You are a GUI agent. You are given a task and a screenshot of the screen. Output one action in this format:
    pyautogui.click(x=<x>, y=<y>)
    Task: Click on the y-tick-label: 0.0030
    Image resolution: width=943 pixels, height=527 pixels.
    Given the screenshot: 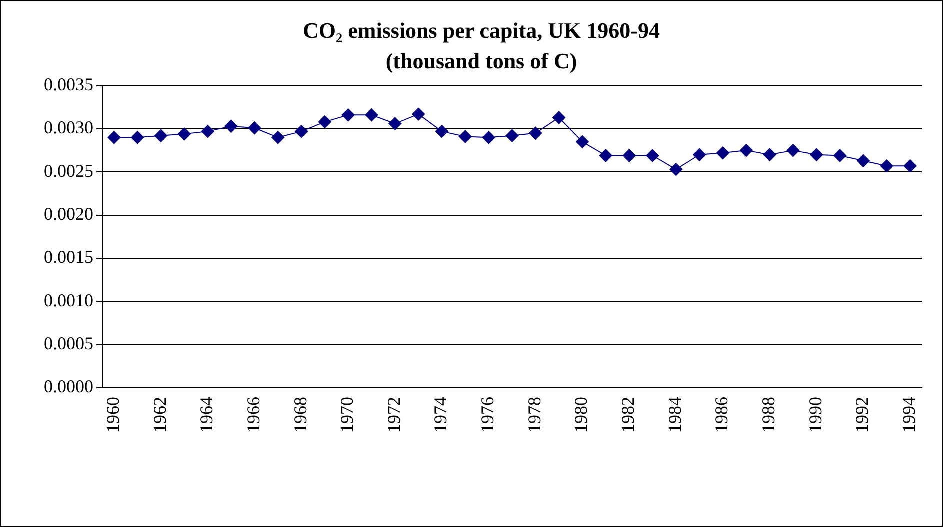 What is the action you would take?
    pyautogui.click(x=69, y=128)
    